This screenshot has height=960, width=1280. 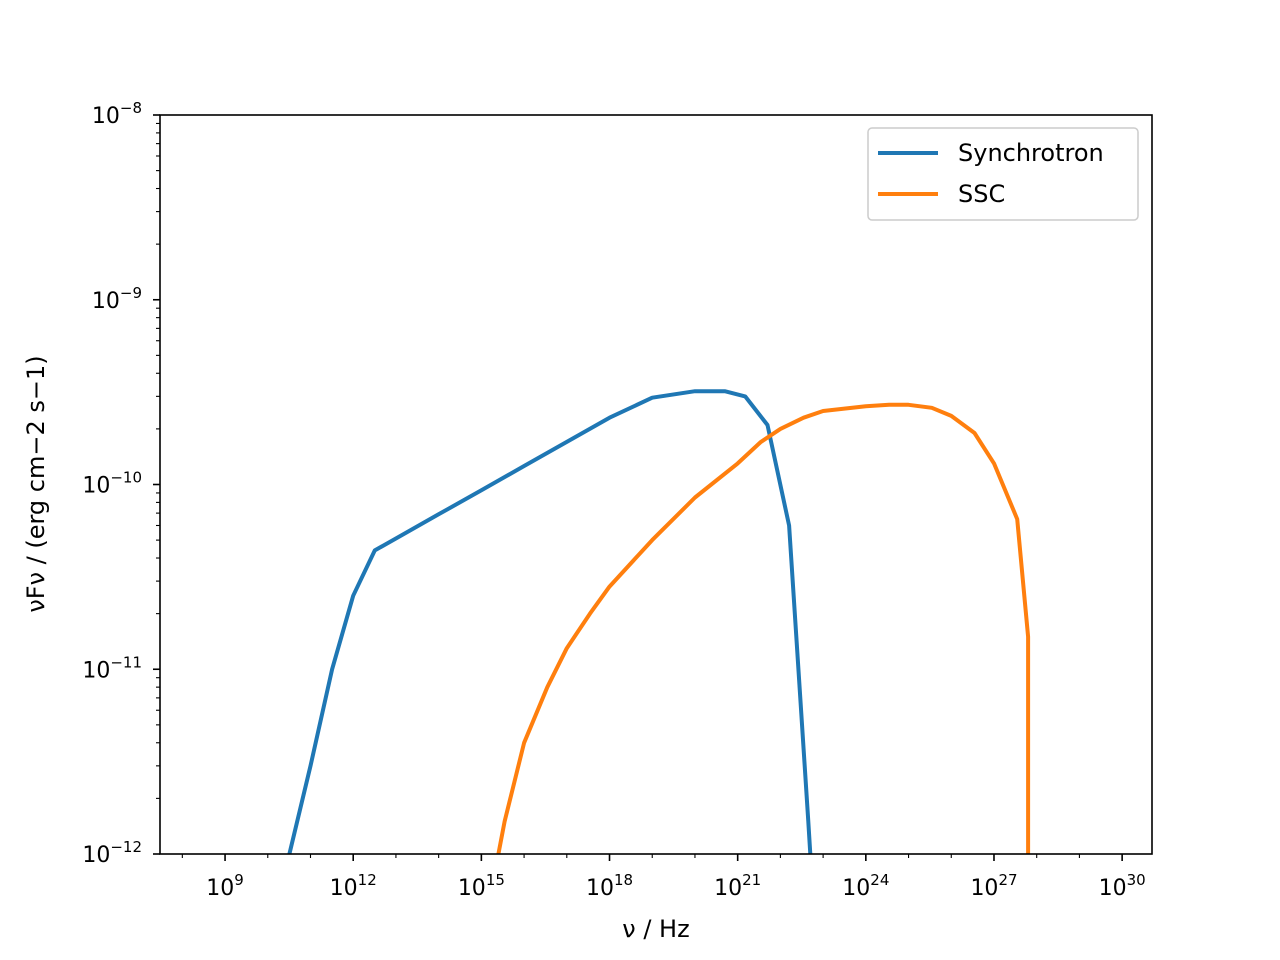 What do you see at coordinates (126, 478) in the screenshot?
I see `y-tick-exponent: −10` at bounding box center [126, 478].